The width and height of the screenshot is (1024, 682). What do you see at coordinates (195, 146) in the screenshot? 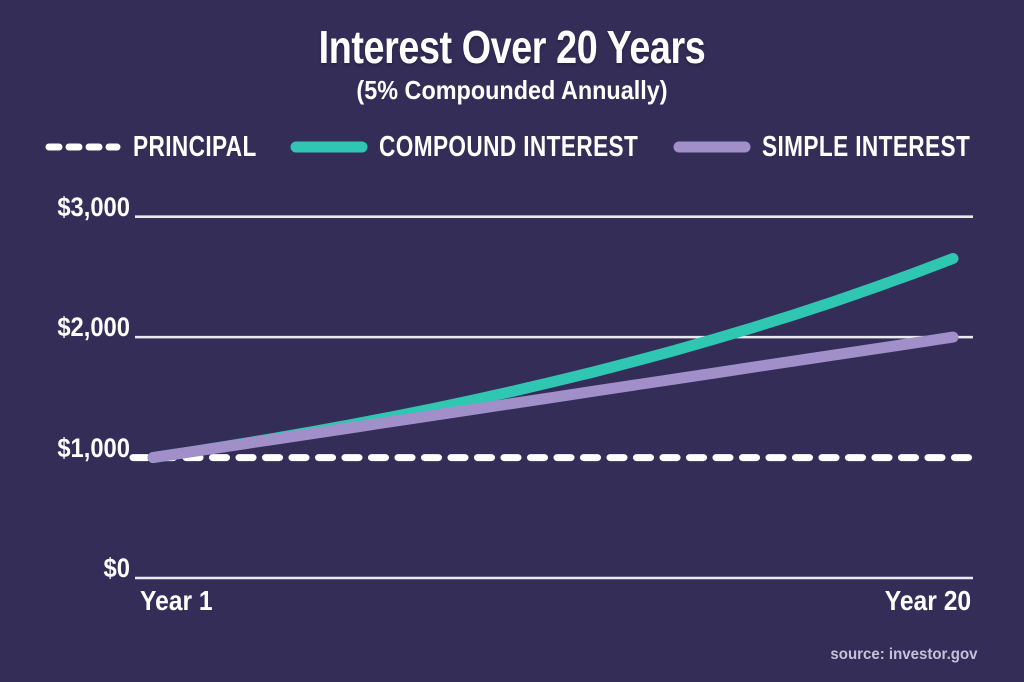
I see `legend-principal-label: PRINCIPAL` at bounding box center [195, 146].